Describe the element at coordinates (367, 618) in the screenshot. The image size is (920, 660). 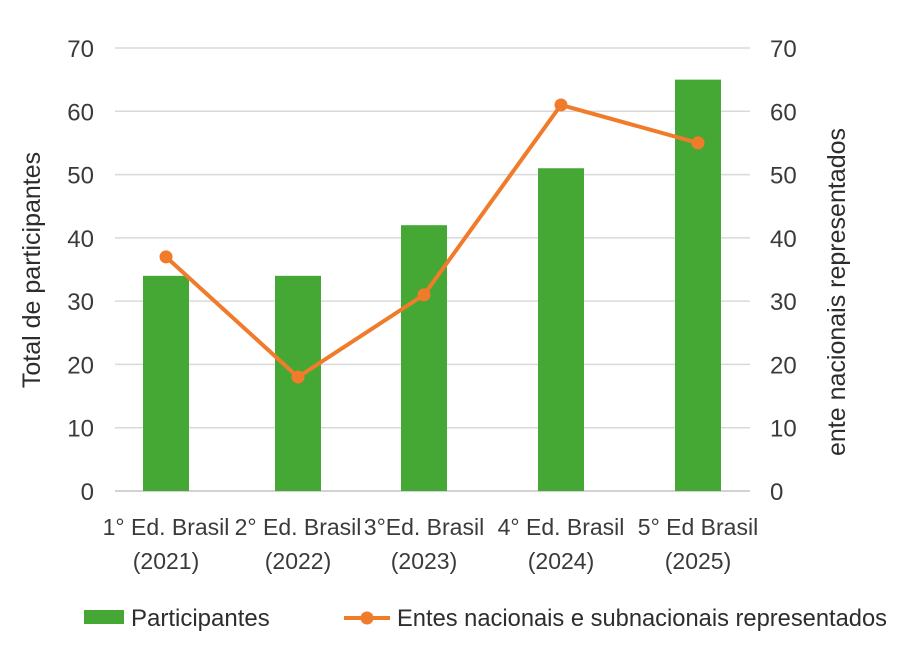
I see `legend-line-marker` at that location.